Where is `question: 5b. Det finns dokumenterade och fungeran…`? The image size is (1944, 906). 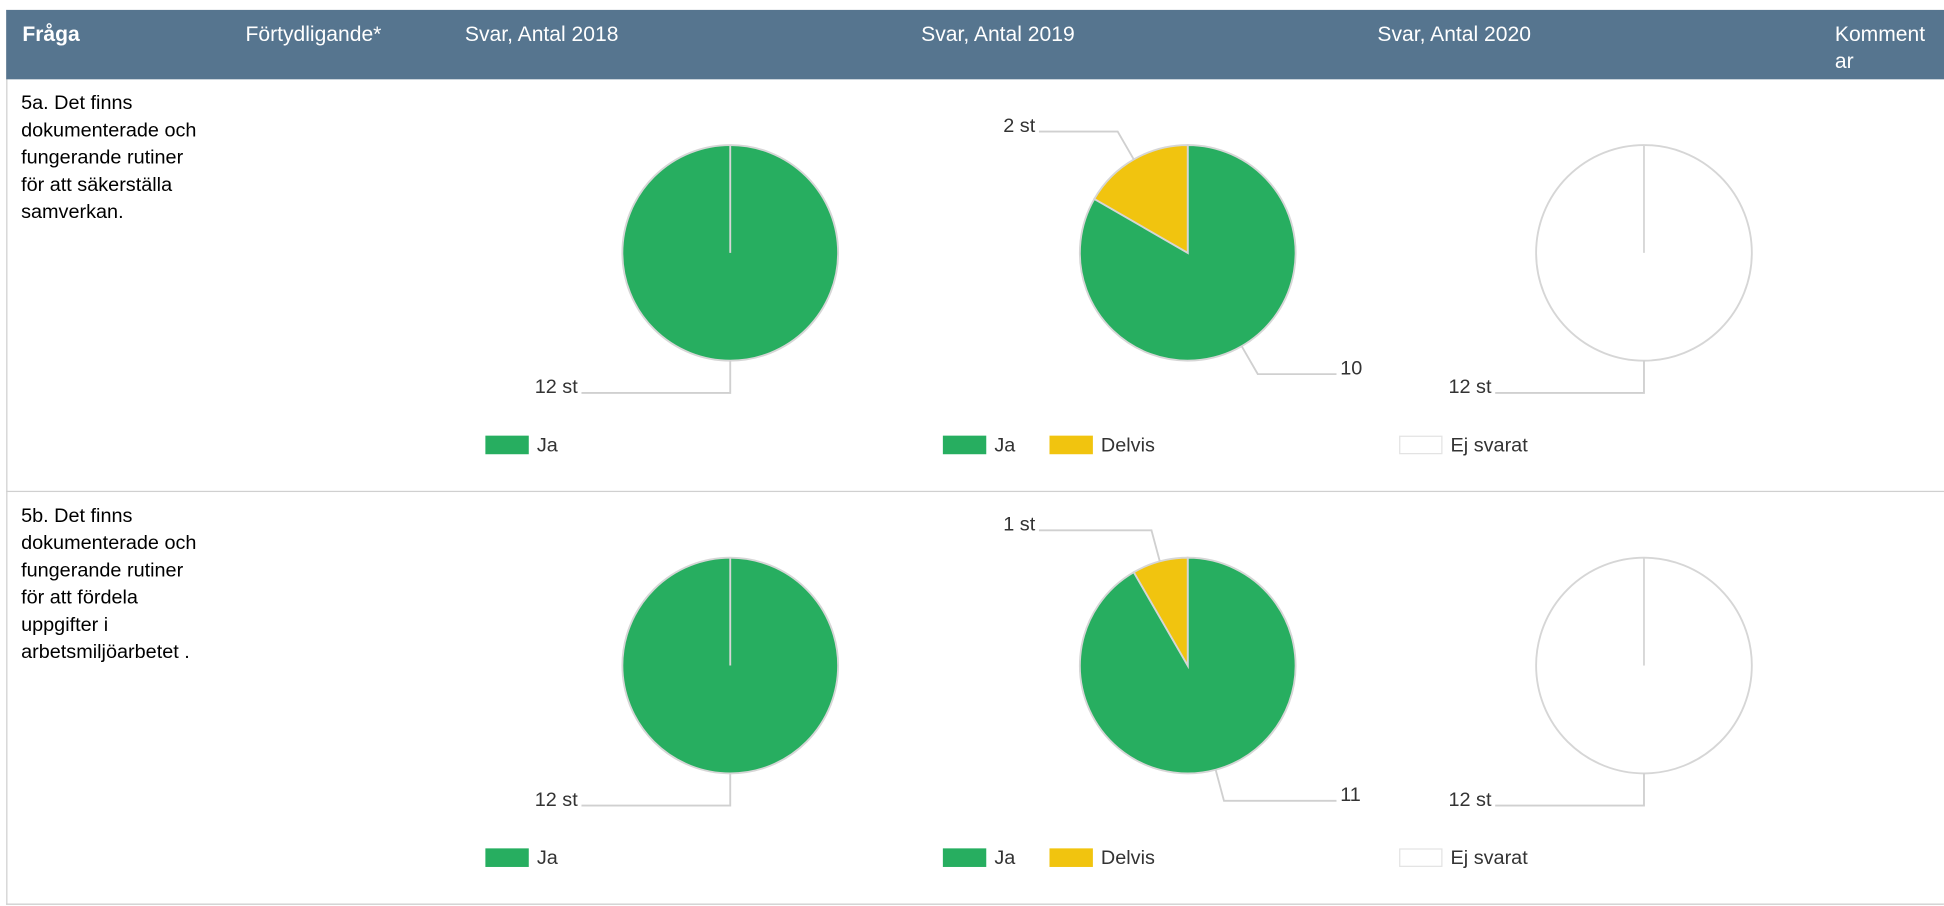
question: 5b. Det finns dokumenterade och fungeran… is located at coordinates (109, 584).